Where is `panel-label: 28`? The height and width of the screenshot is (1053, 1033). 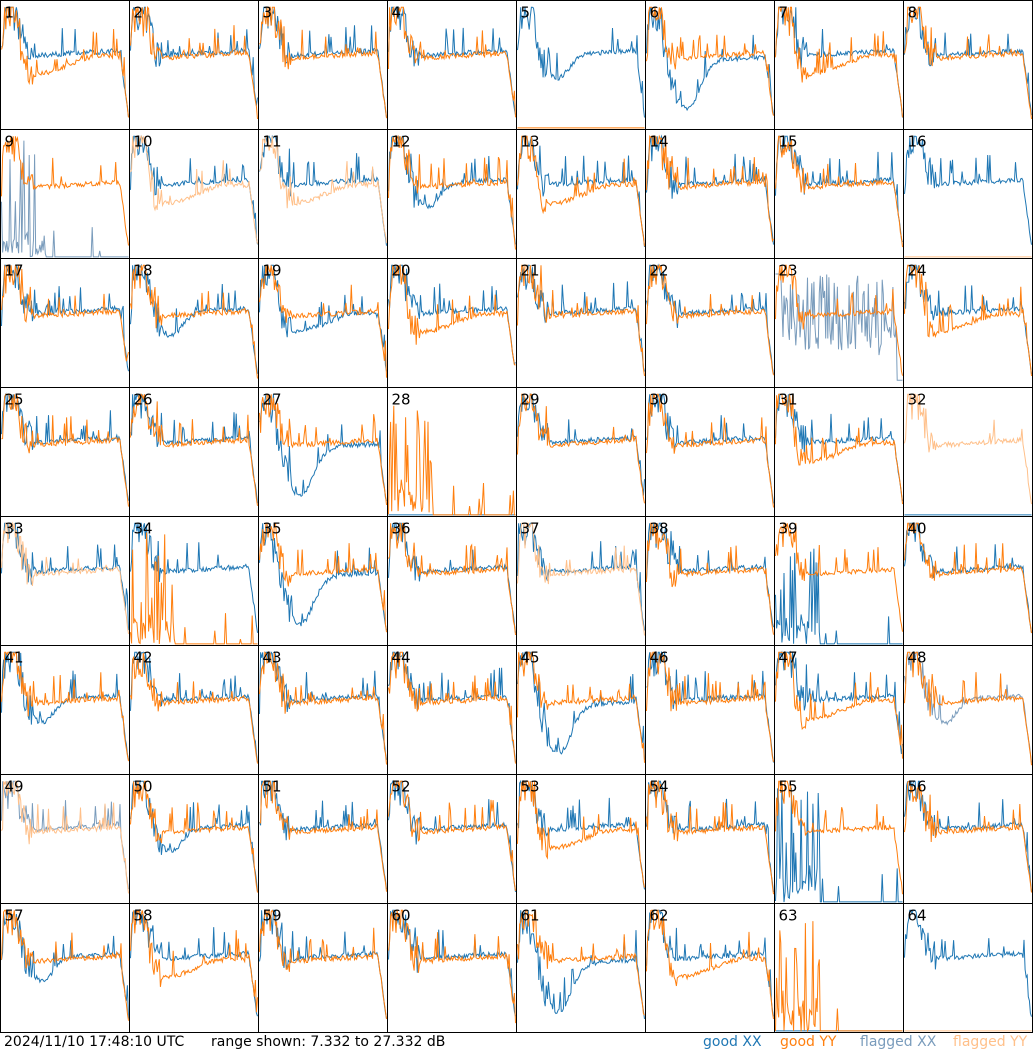
panel-label: 28 is located at coordinates (401, 400).